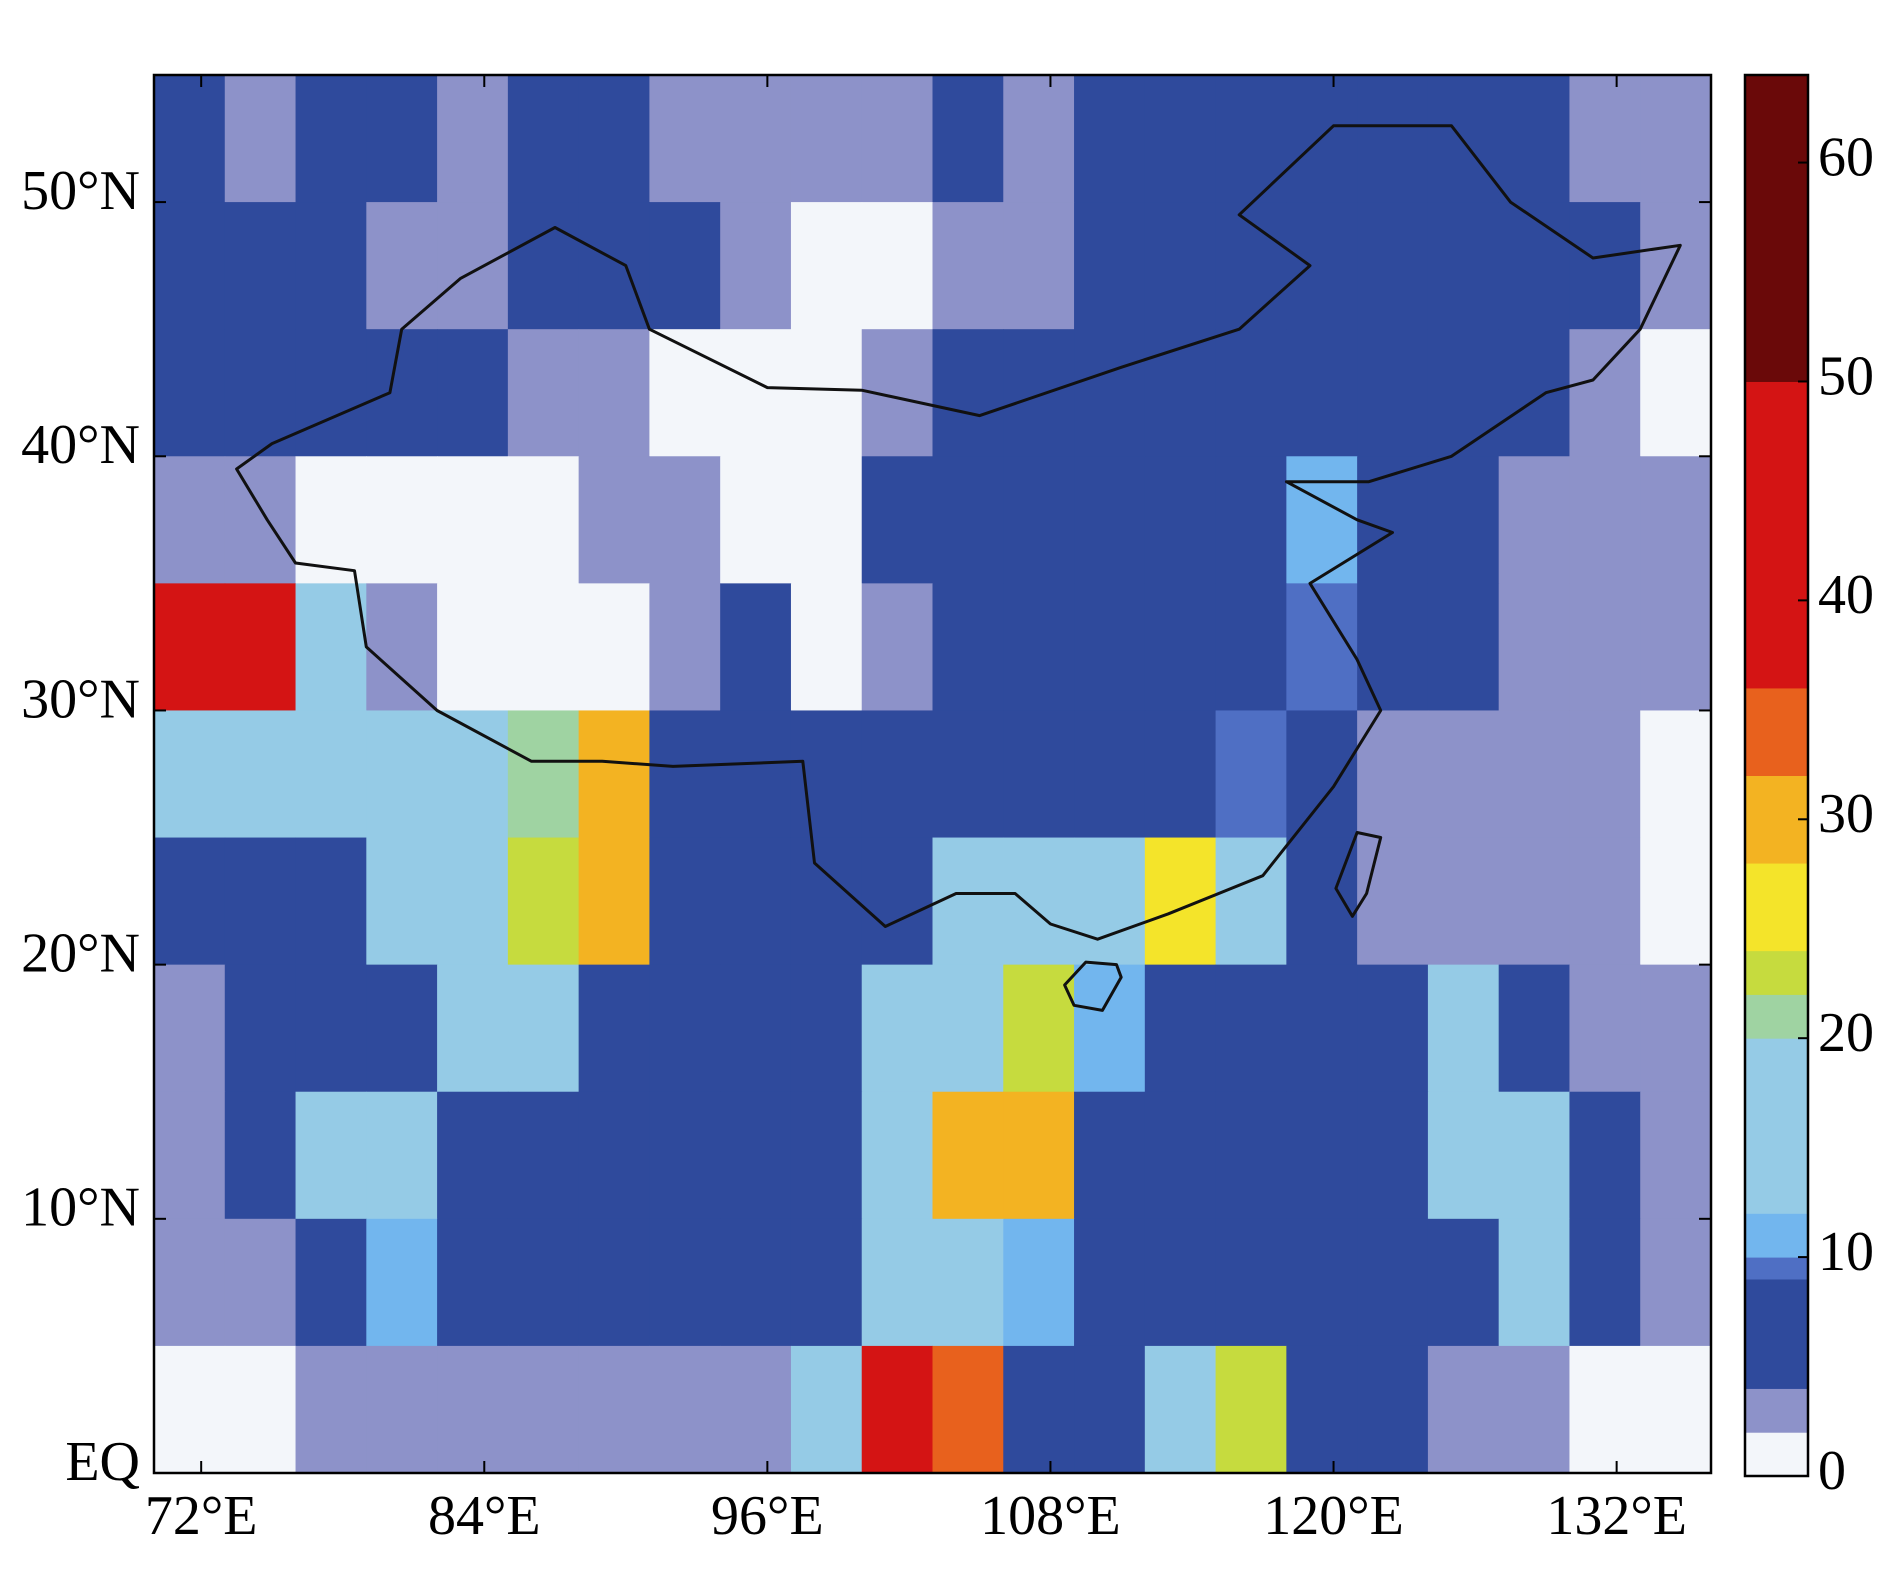 Image resolution: width=1890 pixels, height=1572 pixels. Describe the element at coordinates (1616, 1516) in the screenshot. I see `x-tick-label: 132°E` at that location.